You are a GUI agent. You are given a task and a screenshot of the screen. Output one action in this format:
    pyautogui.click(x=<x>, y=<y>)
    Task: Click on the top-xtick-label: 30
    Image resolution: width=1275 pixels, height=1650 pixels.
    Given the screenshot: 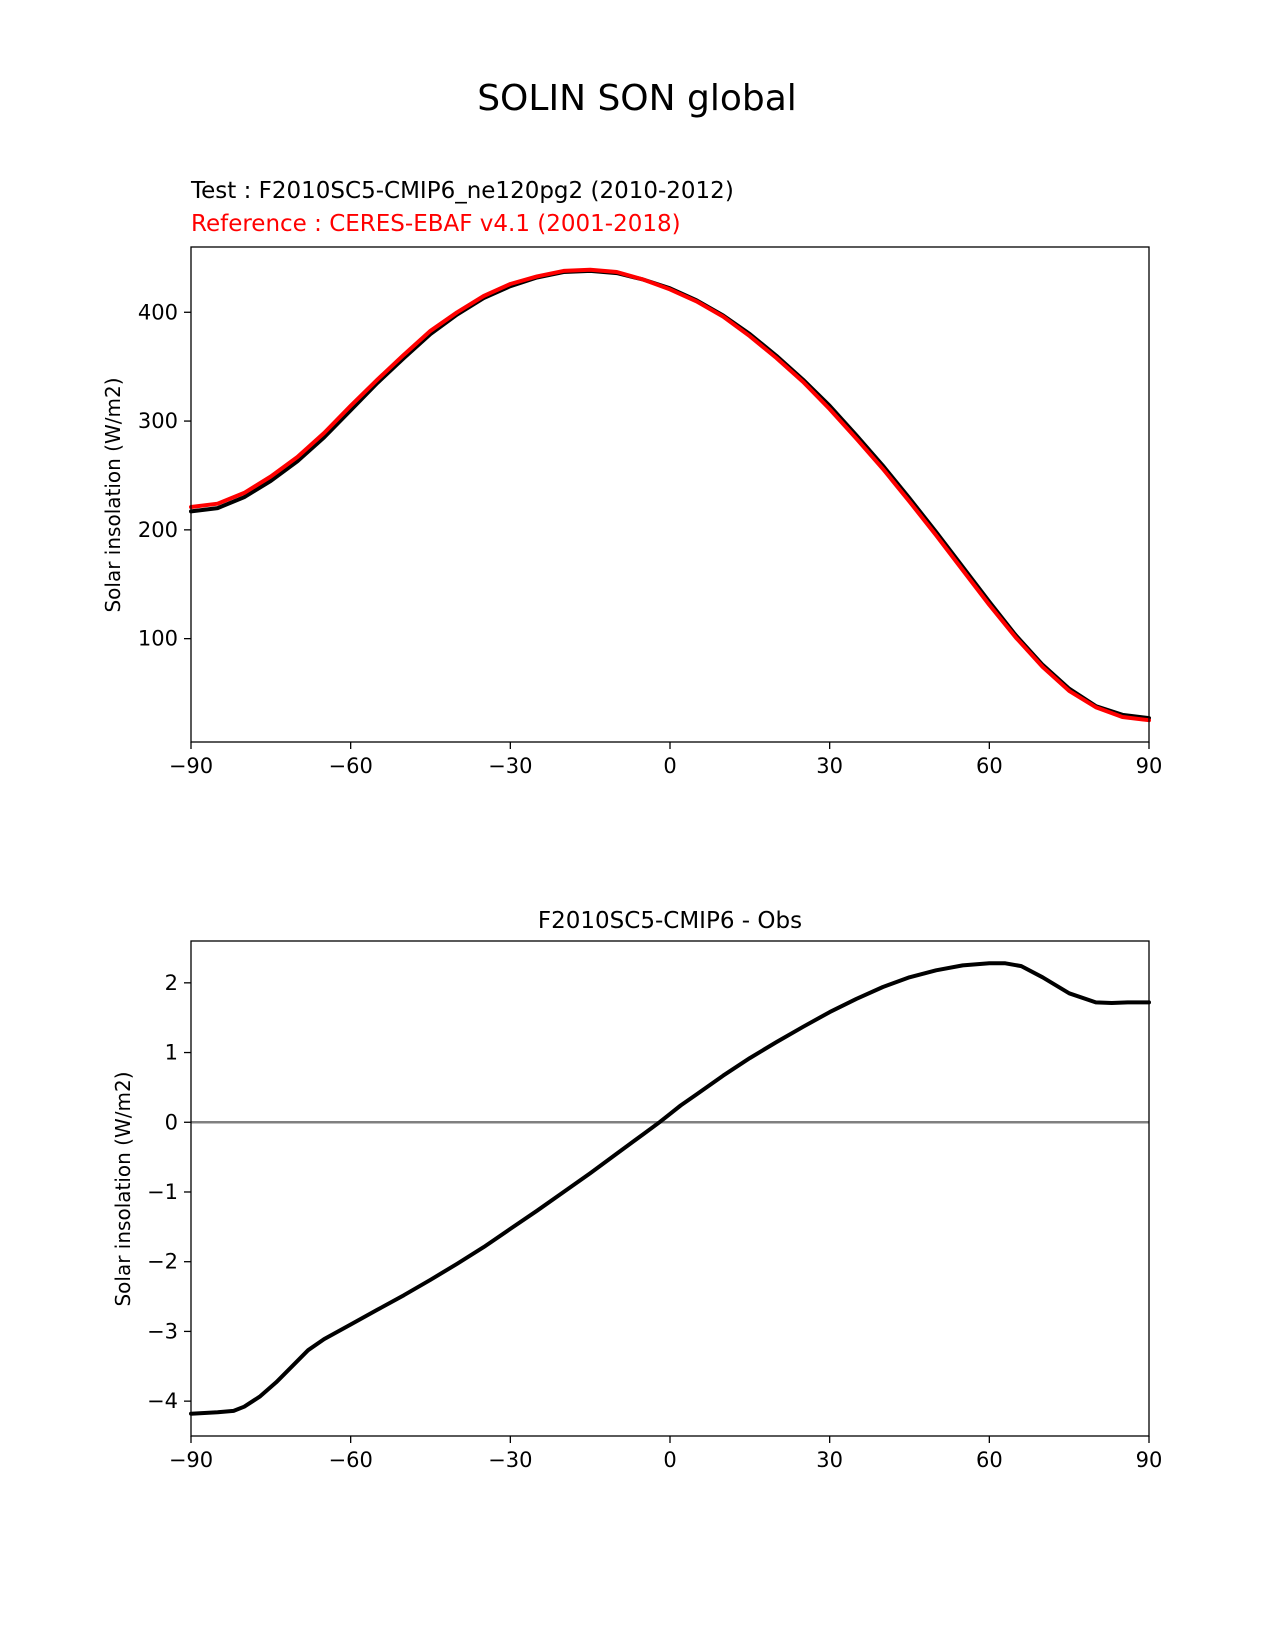 What is the action you would take?
    pyautogui.click(x=829, y=766)
    